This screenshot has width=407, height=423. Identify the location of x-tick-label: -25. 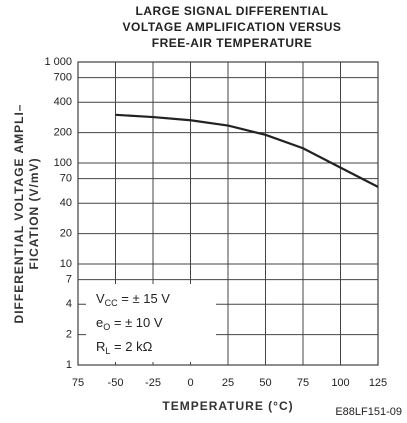
(153, 383).